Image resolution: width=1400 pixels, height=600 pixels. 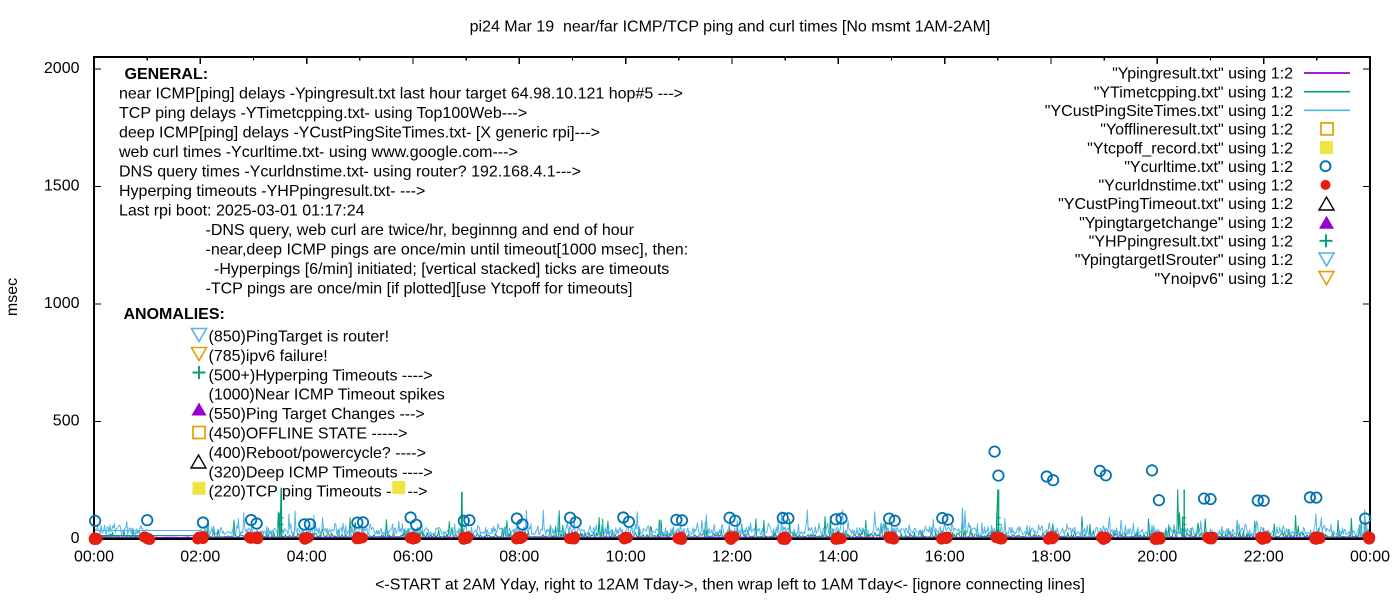 What do you see at coordinates (1195, 186) in the screenshot?
I see `svg-text: "Ycurldnstime.txt" using 1:2` at bounding box center [1195, 186].